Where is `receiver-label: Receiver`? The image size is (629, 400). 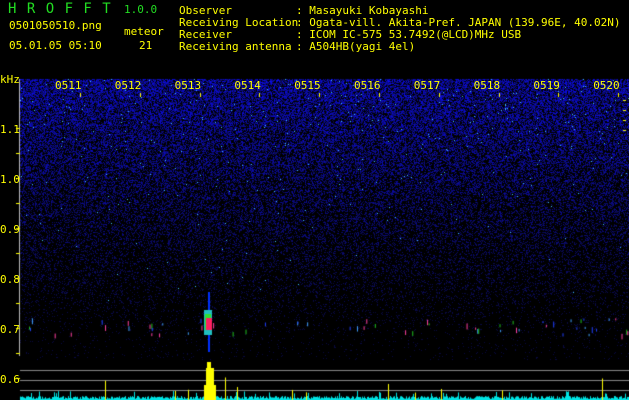
receiver-label: Receiver is located at coordinates (205, 34).